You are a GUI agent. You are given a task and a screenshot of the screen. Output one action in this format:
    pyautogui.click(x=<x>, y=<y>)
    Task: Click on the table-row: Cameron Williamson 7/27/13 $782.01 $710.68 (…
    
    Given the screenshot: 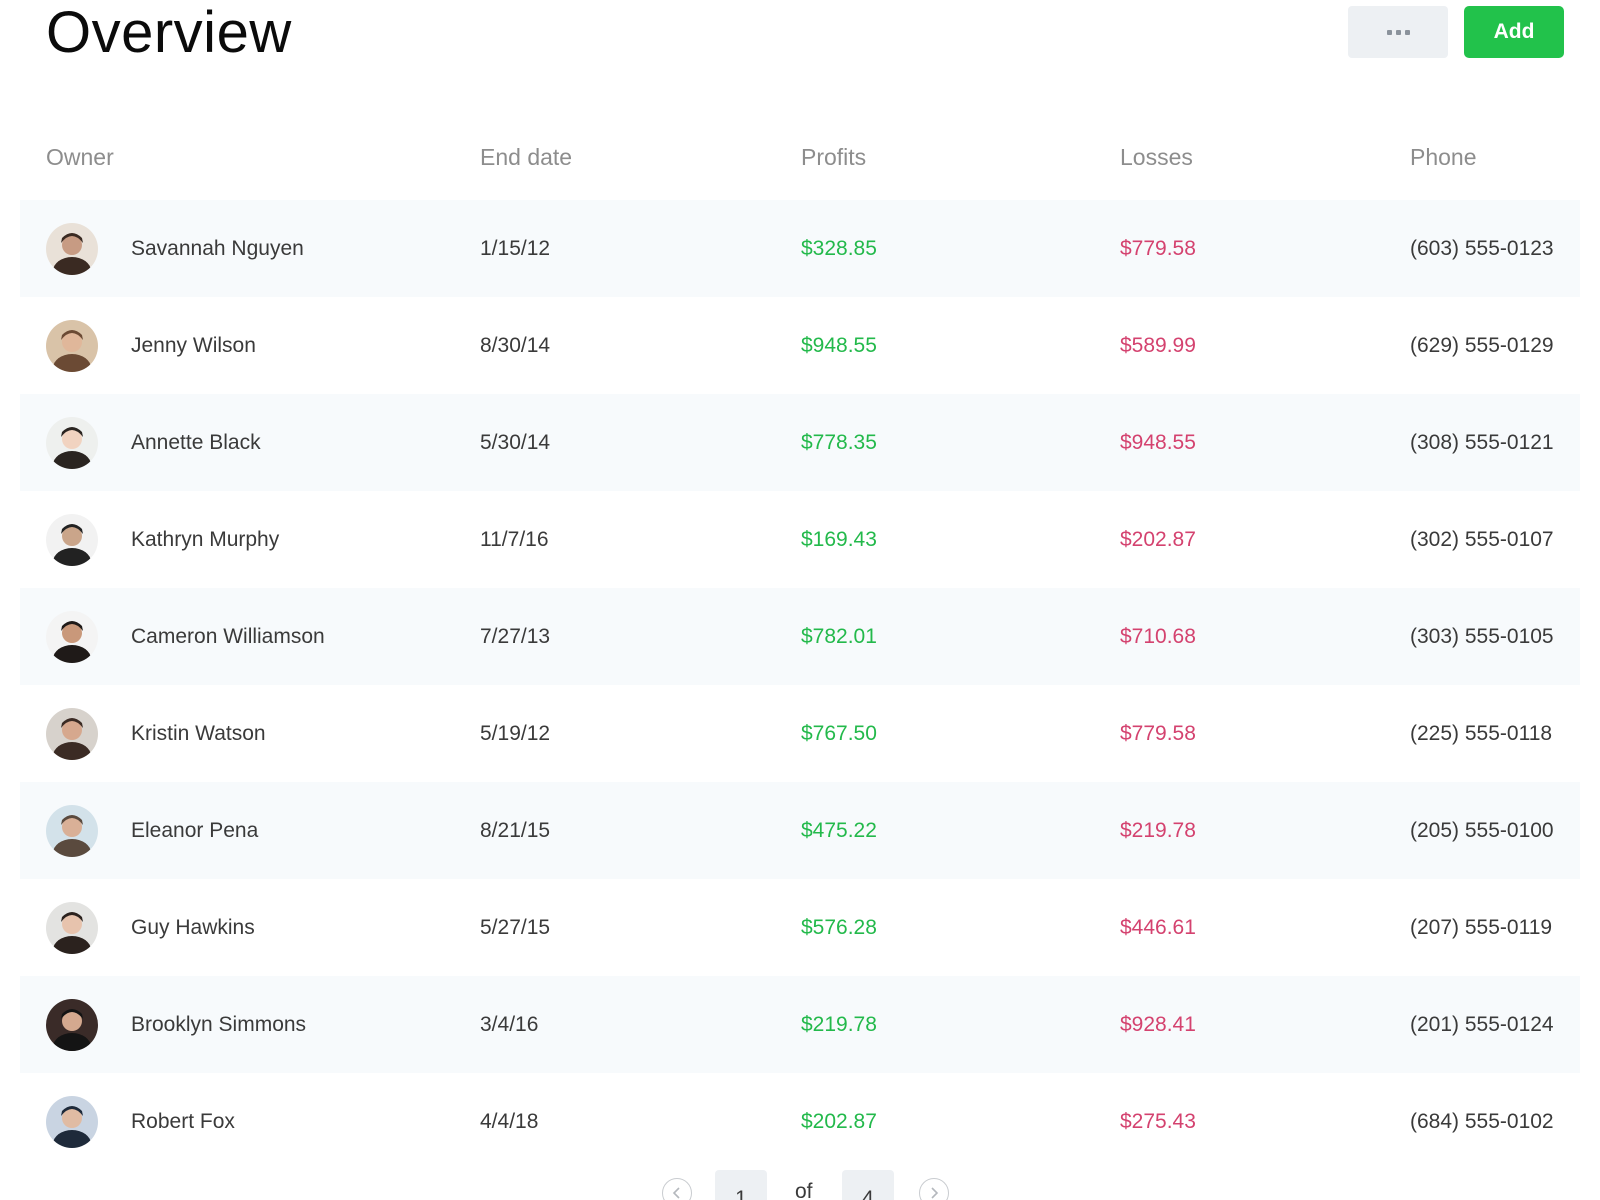 What is the action you would take?
    pyautogui.click(x=800, y=636)
    